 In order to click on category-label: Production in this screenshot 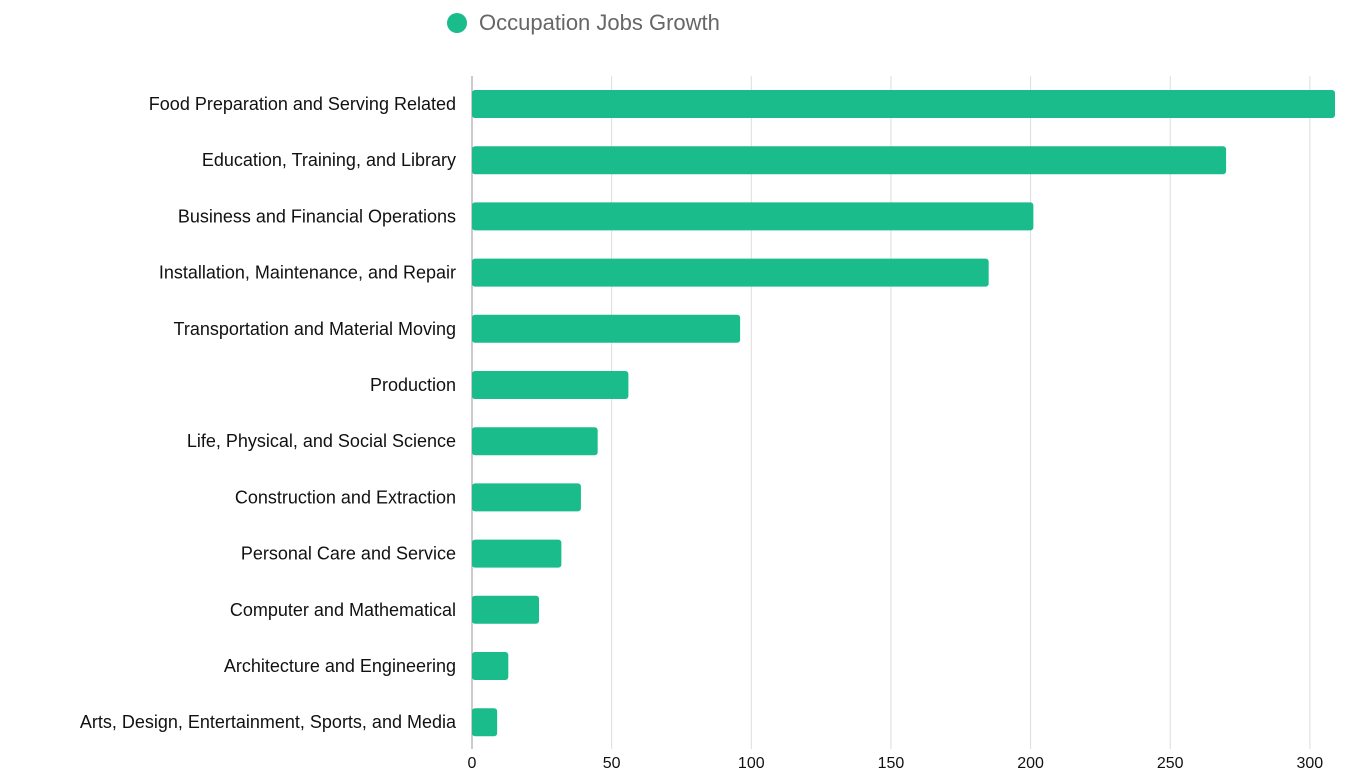, I will do `click(413, 385)`.